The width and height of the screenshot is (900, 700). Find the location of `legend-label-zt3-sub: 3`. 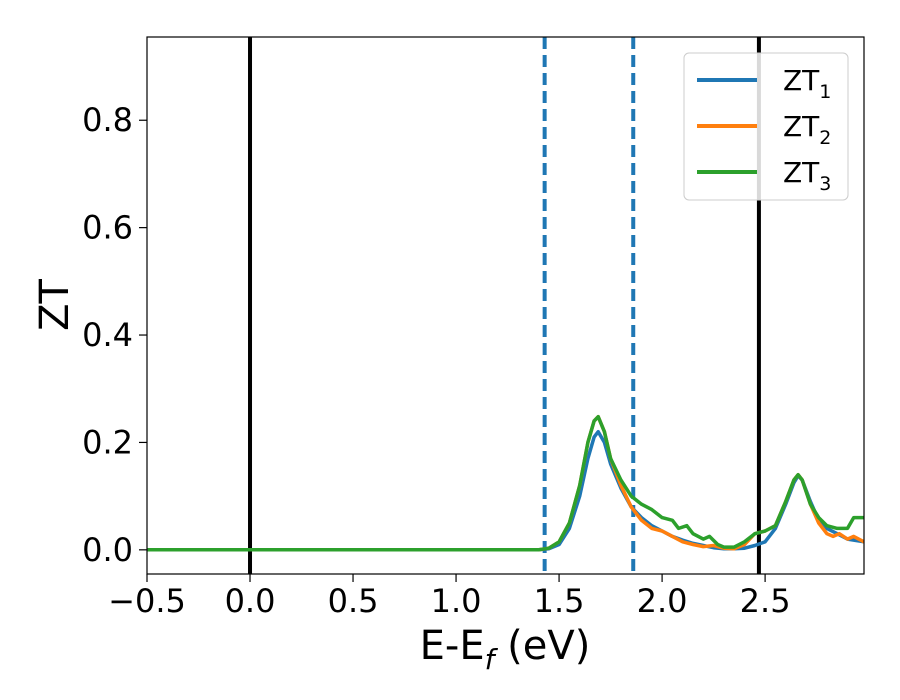

legend-label-zt3-sub: 3 is located at coordinates (825, 184).